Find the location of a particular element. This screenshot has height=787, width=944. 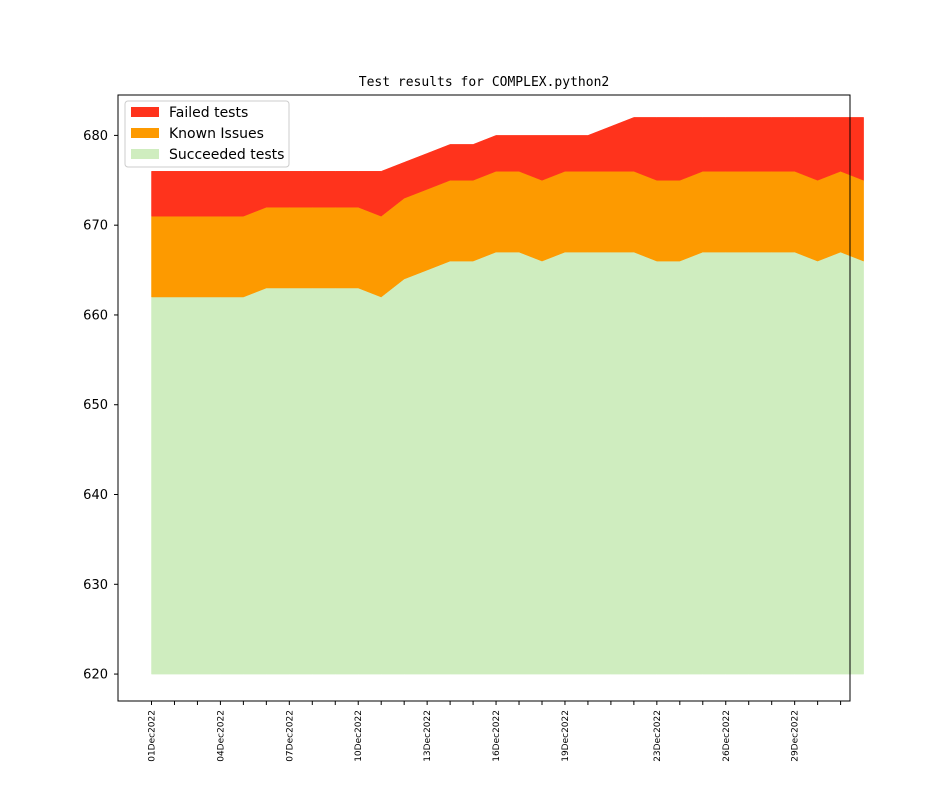

x-tick-label: 29Dec2022 is located at coordinates (796, 736).